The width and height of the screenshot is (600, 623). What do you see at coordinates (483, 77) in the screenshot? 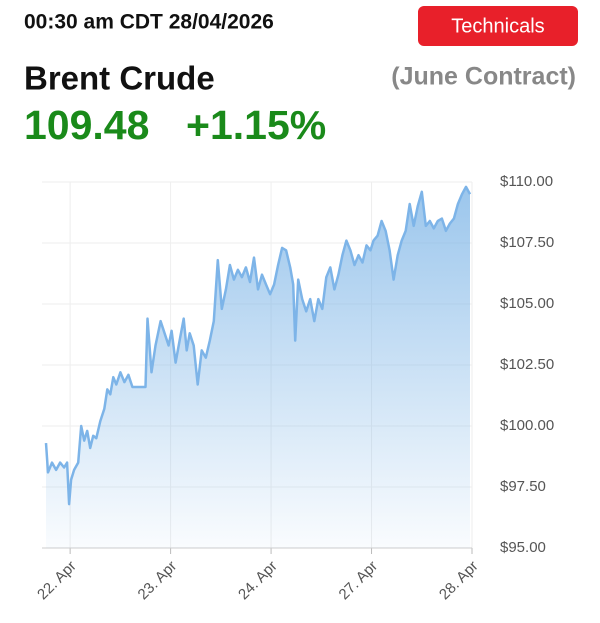
I see `contract: (June Contract)` at bounding box center [483, 77].